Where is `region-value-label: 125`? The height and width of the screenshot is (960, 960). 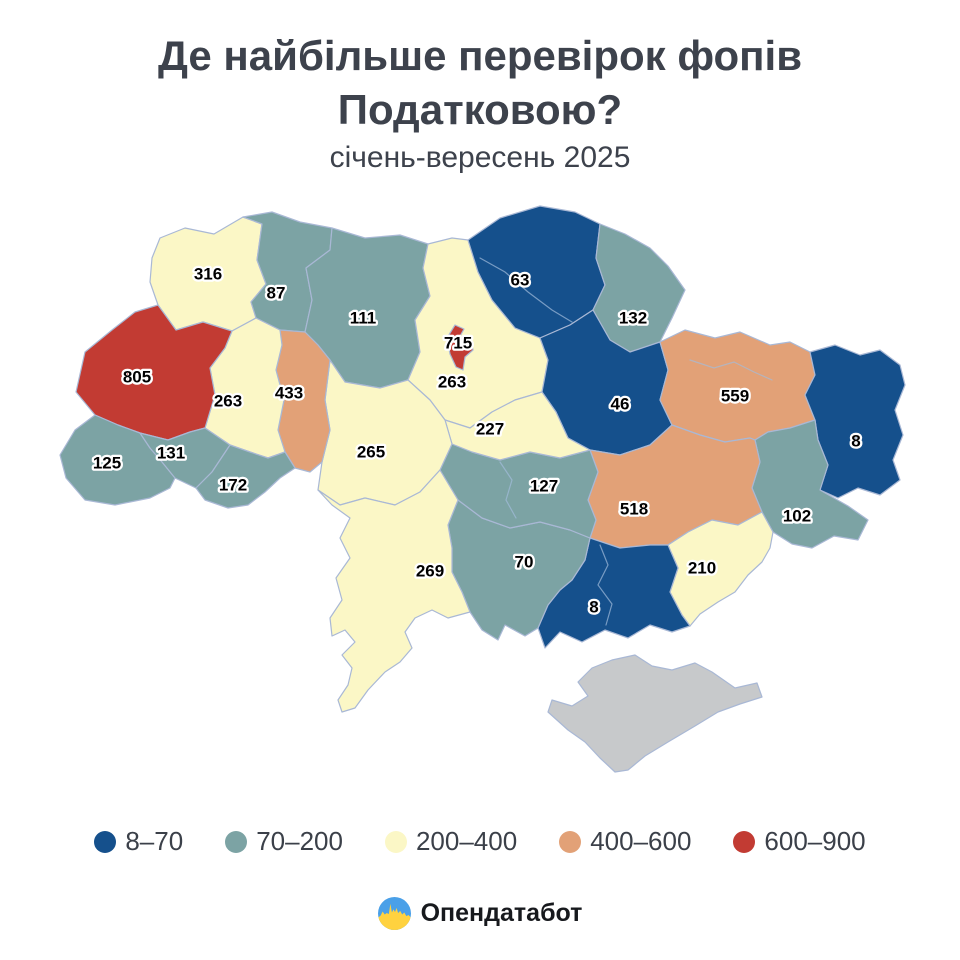 region-value-label: 125 is located at coordinates (107, 463).